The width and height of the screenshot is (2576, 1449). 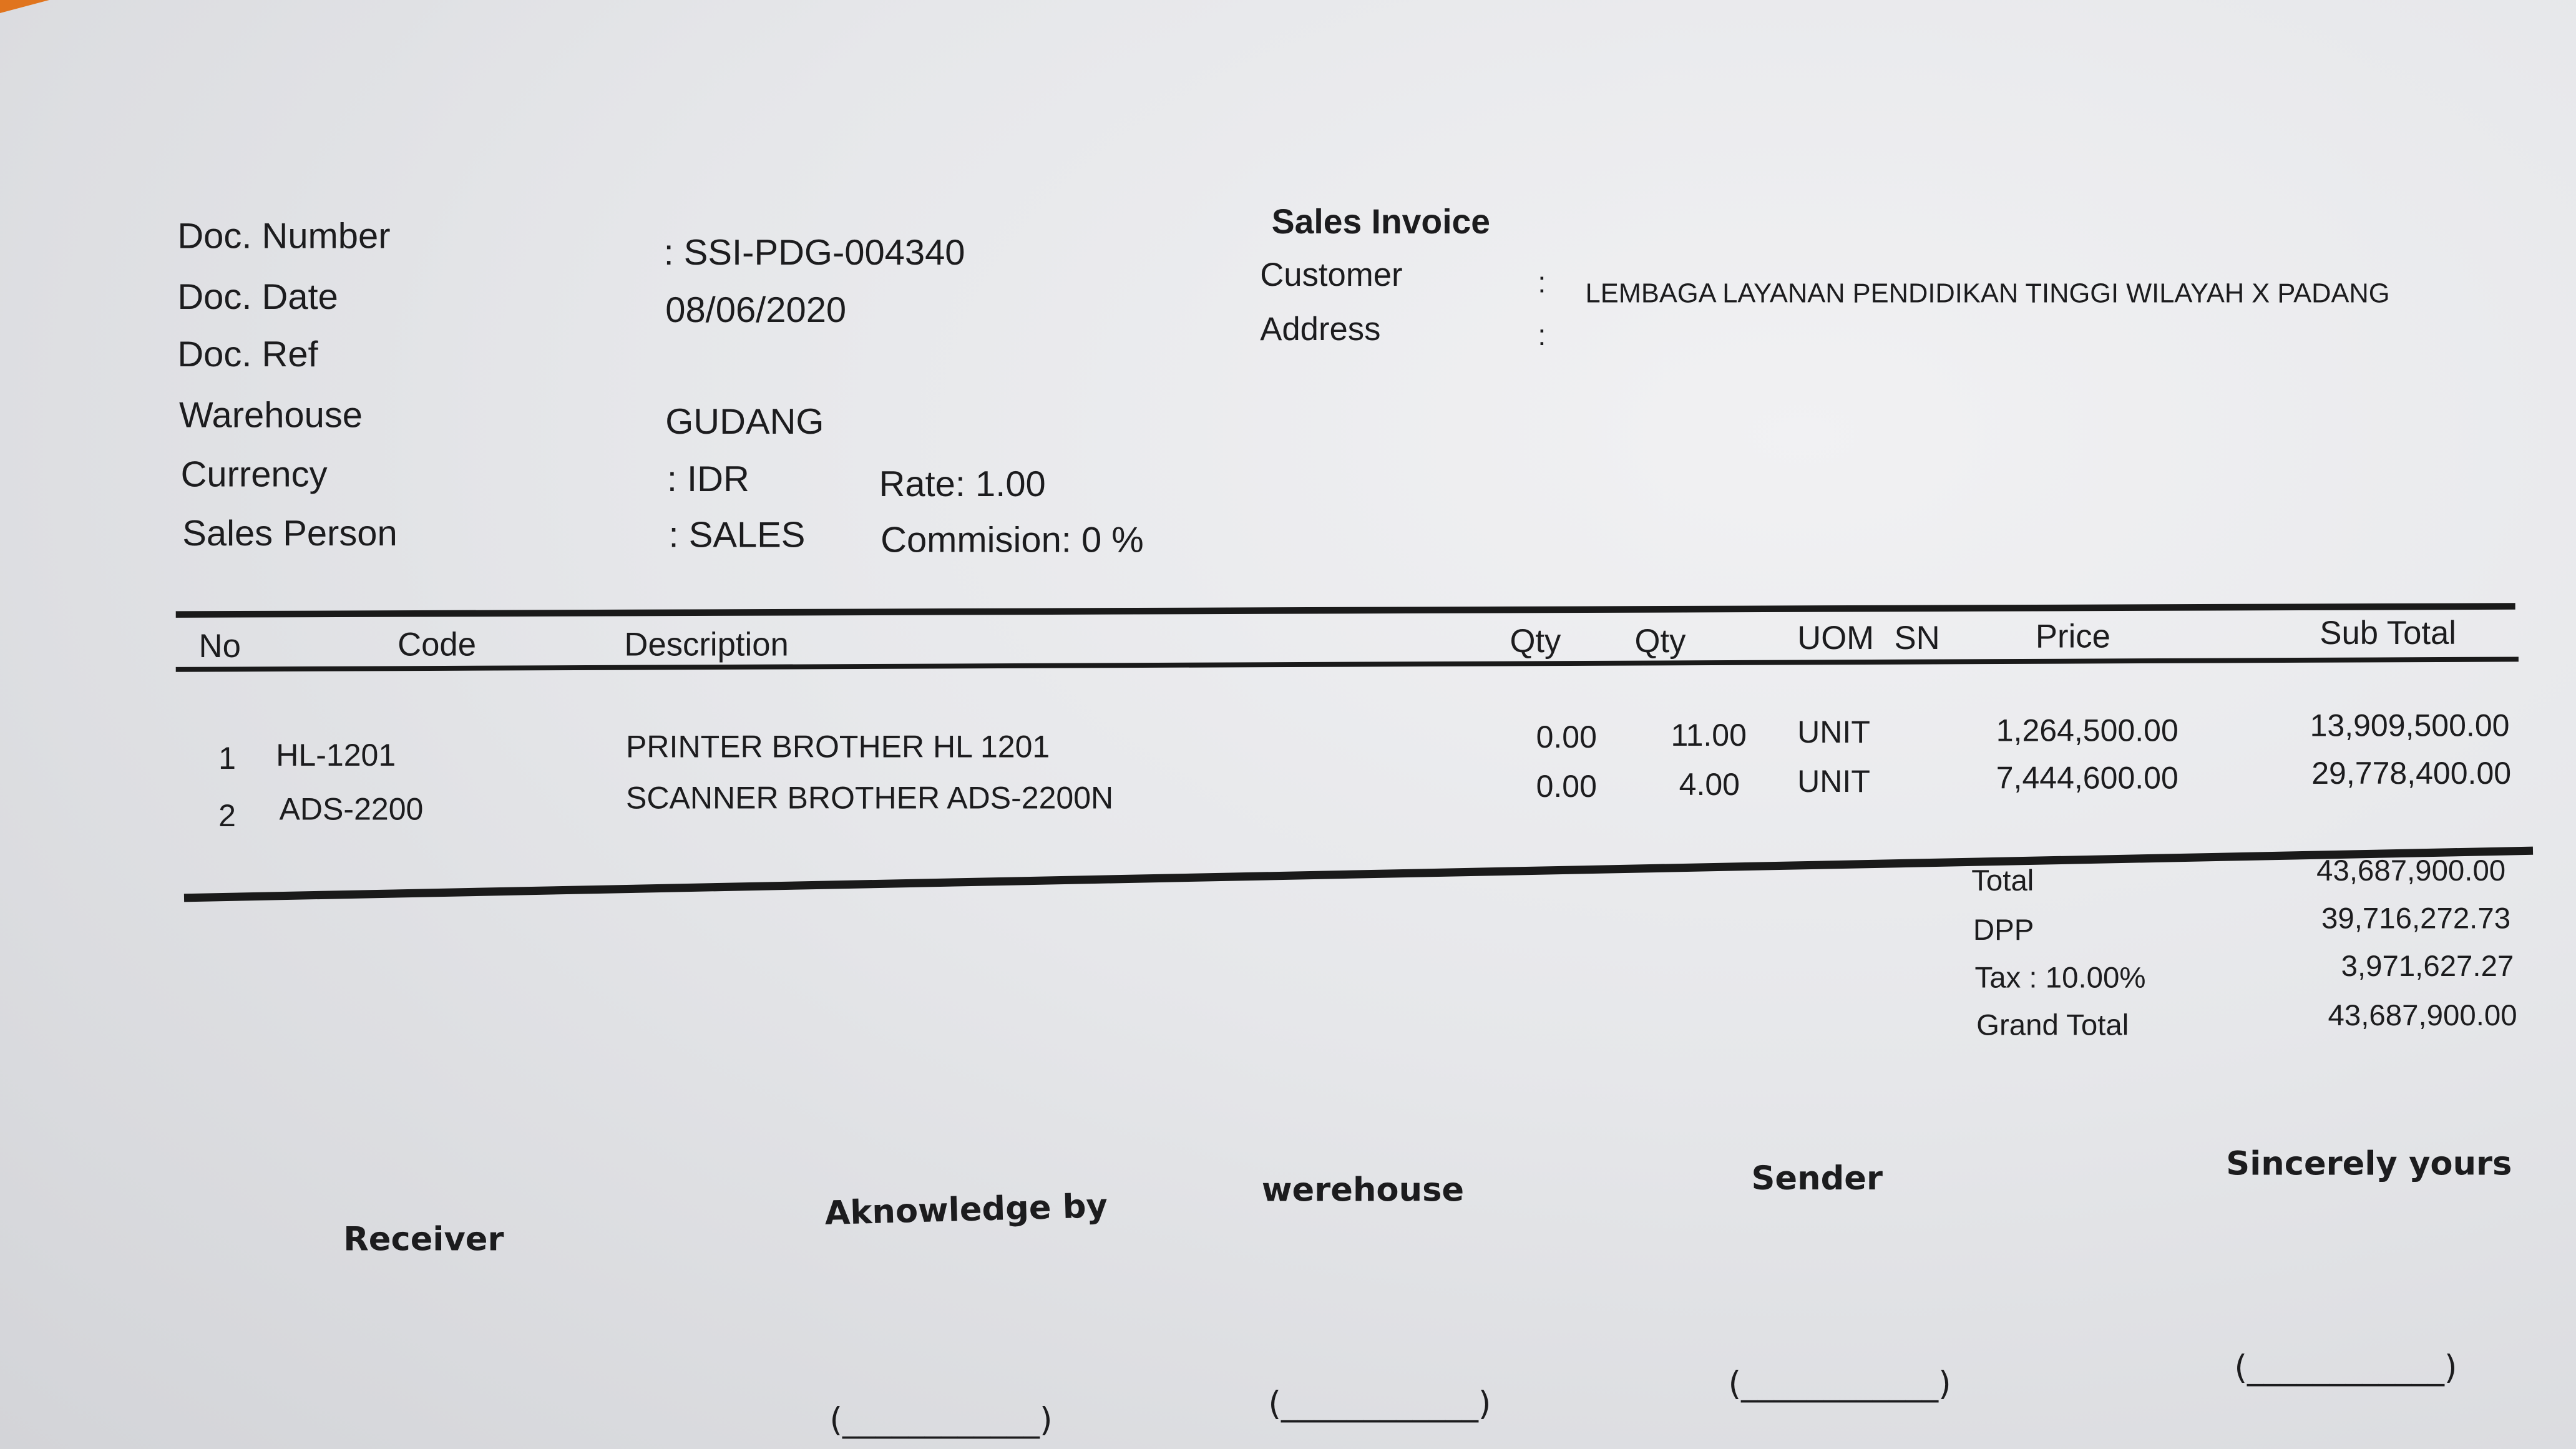 What do you see at coordinates (257, 297) in the screenshot?
I see `label-doc-date: Doc. Date` at bounding box center [257, 297].